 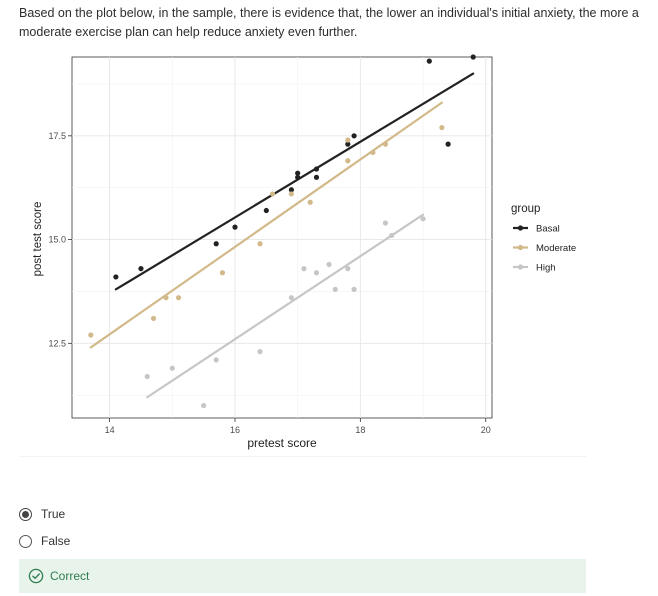 I want to click on check-circle-icon, so click(x=36, y=576).